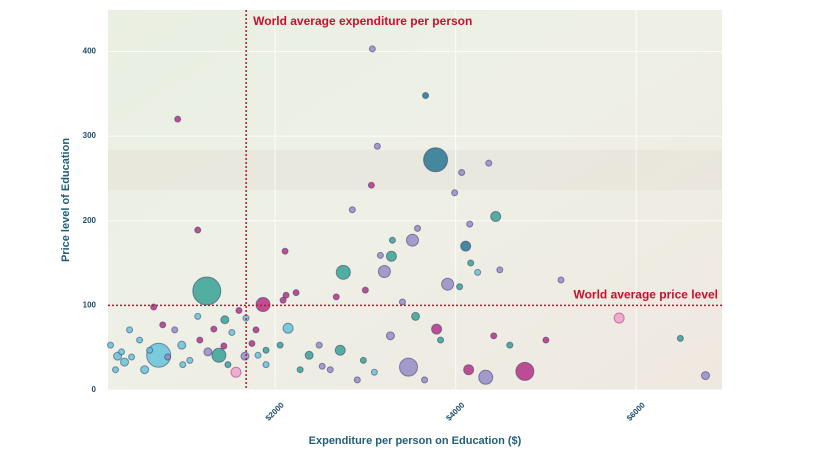 Image resolution: width=816 pixels, height=464 pixels. I want to click on annotation: World average expenditure per person, so click(362, 21).